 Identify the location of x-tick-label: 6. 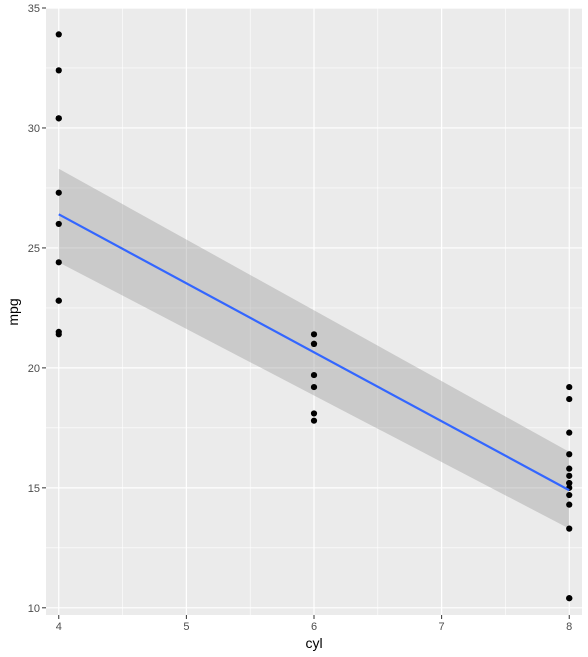
(314, 627).